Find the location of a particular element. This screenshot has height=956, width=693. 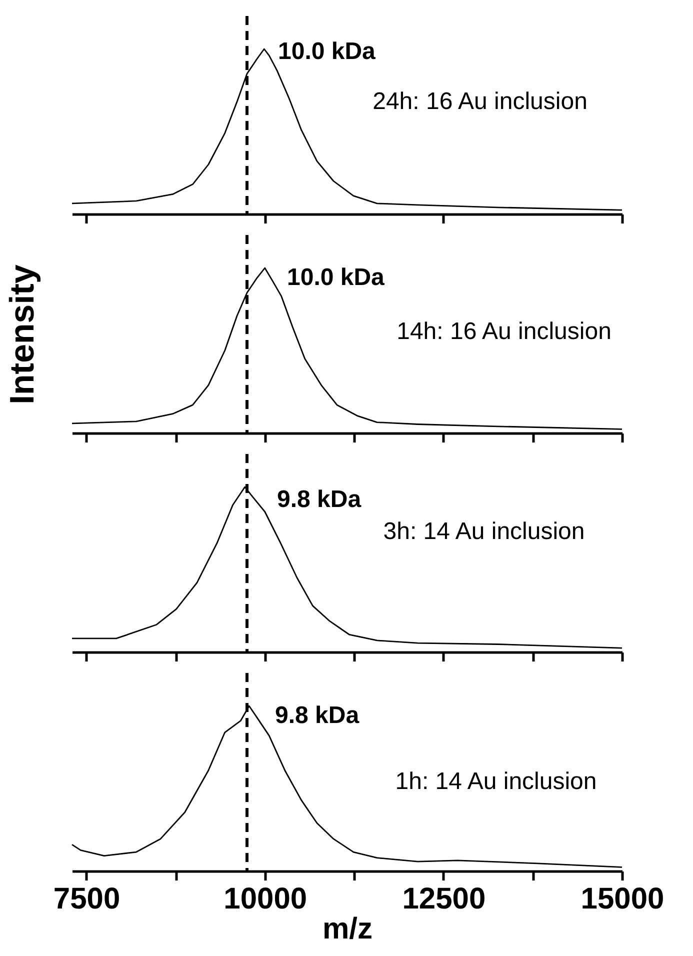

x-axis-title: m/z is located at coordinates (347, 929).